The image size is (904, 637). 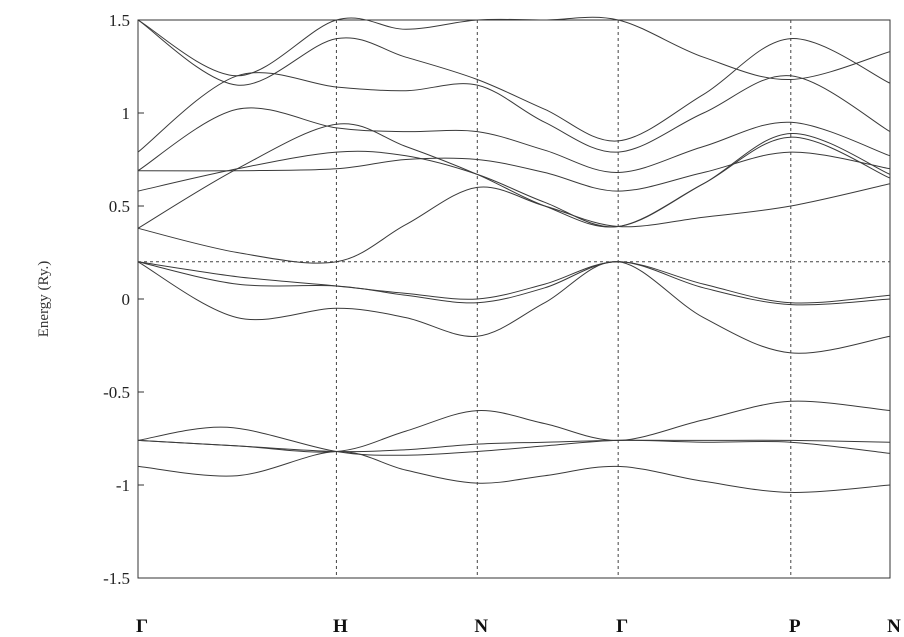 I want to click on y-tick-label: -0.5, so click(x=116, y=392).